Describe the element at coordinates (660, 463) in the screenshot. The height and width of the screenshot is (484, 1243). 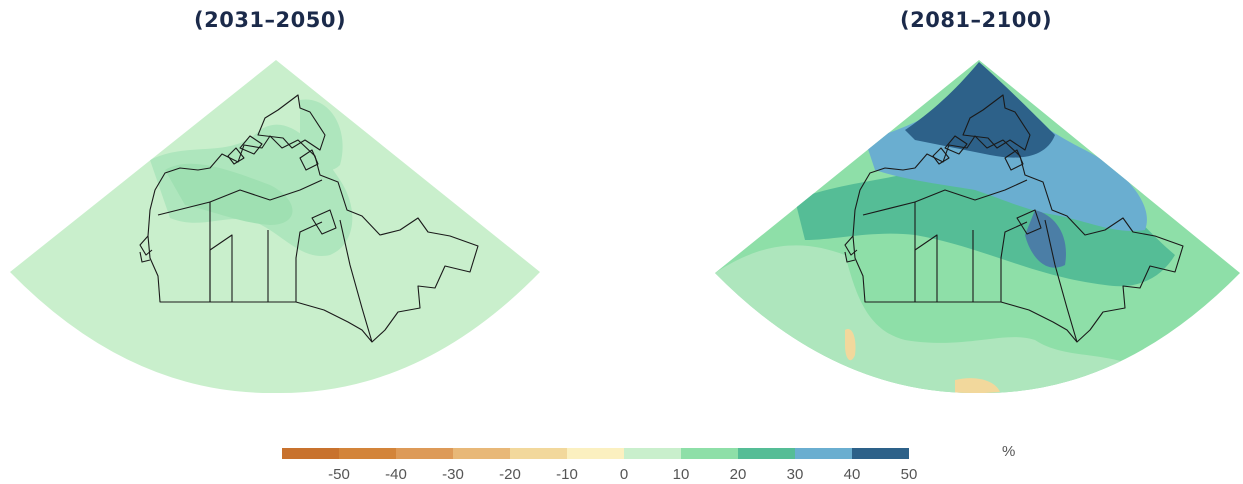
I see `color-scale-legend: -50 -40 -30 -20 -10 0 10 20 30 40 50 %` at that location.